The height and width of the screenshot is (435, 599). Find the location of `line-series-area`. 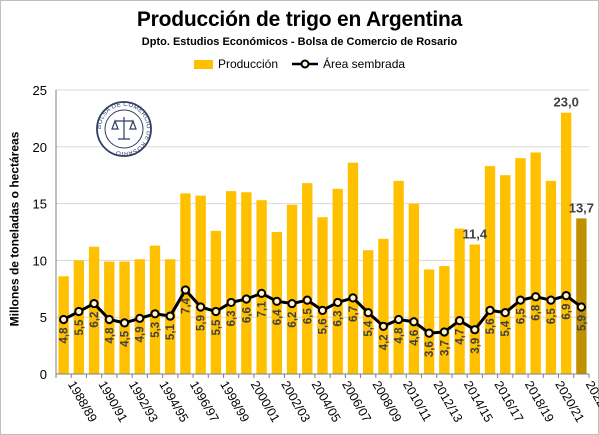

line-series-area is located at coordinates (322, 311).